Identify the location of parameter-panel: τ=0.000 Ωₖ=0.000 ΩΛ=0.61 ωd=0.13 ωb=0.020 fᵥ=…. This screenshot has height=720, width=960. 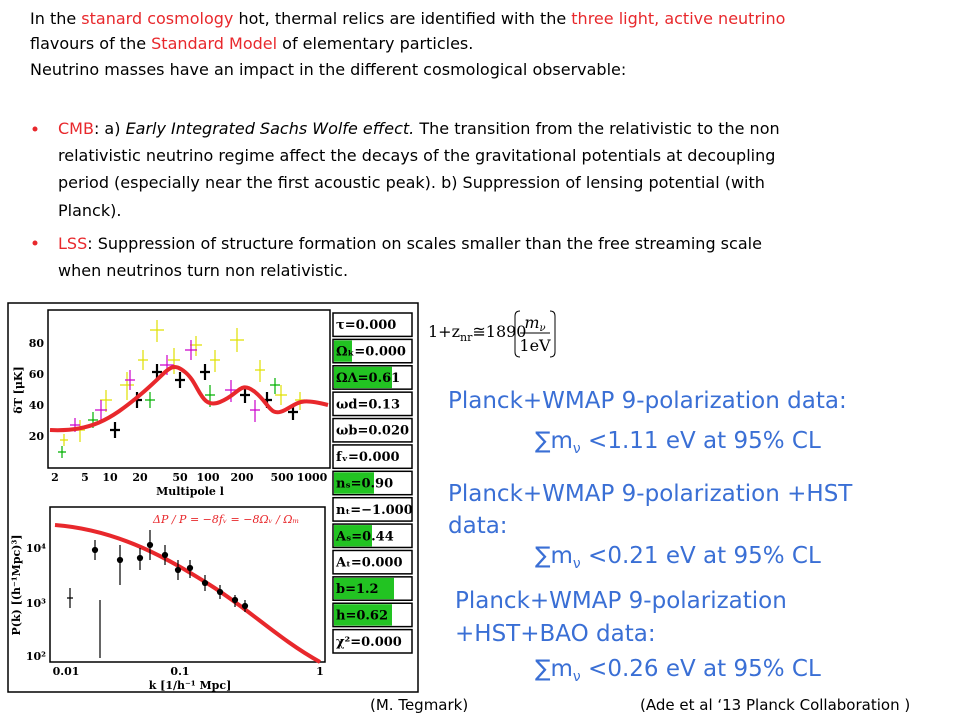
(372, 483).